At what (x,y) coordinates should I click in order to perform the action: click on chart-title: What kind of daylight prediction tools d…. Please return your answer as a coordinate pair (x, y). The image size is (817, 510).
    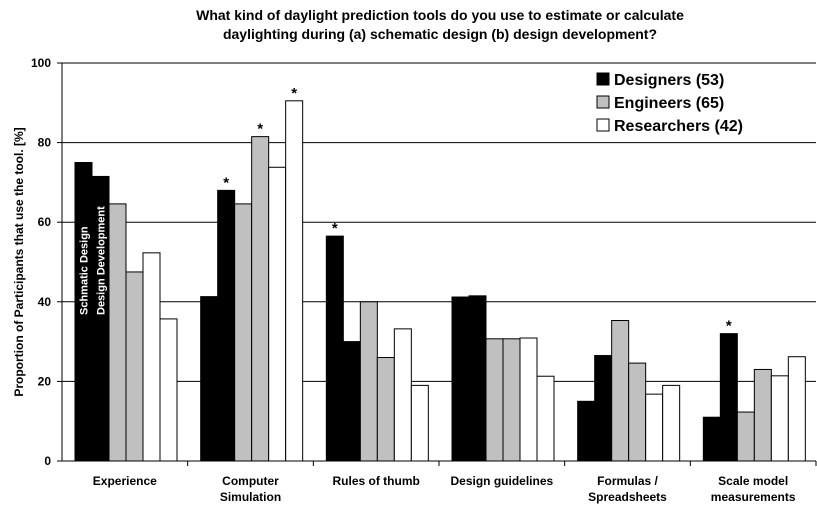
    Looking at the image, I should click on (440, 15).